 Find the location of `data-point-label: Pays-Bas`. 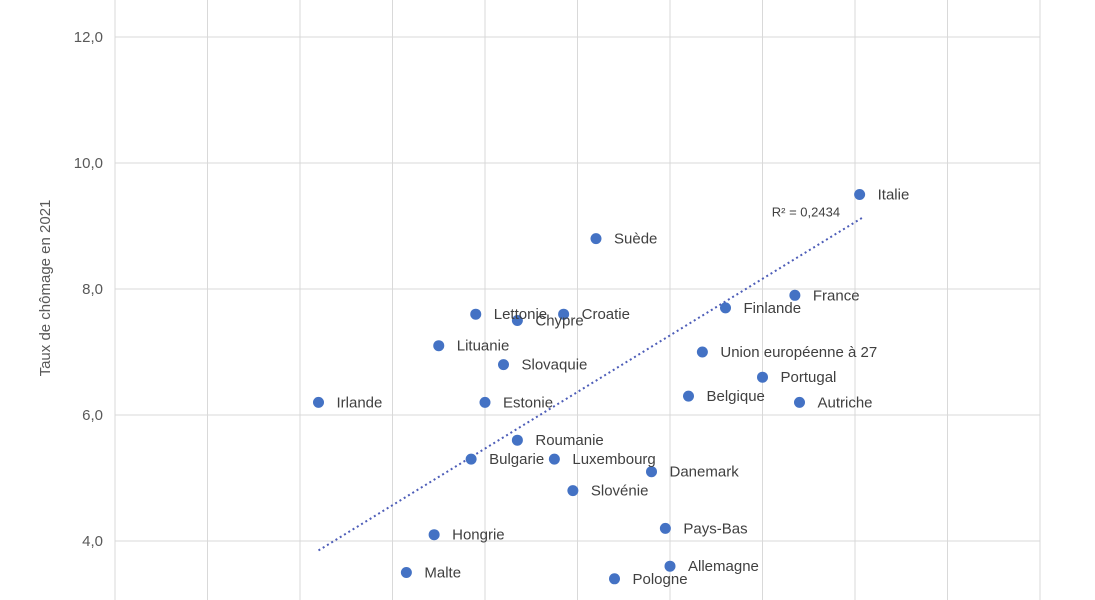

data-point-label: Pays-Bas is located at coordinates (715, 528).